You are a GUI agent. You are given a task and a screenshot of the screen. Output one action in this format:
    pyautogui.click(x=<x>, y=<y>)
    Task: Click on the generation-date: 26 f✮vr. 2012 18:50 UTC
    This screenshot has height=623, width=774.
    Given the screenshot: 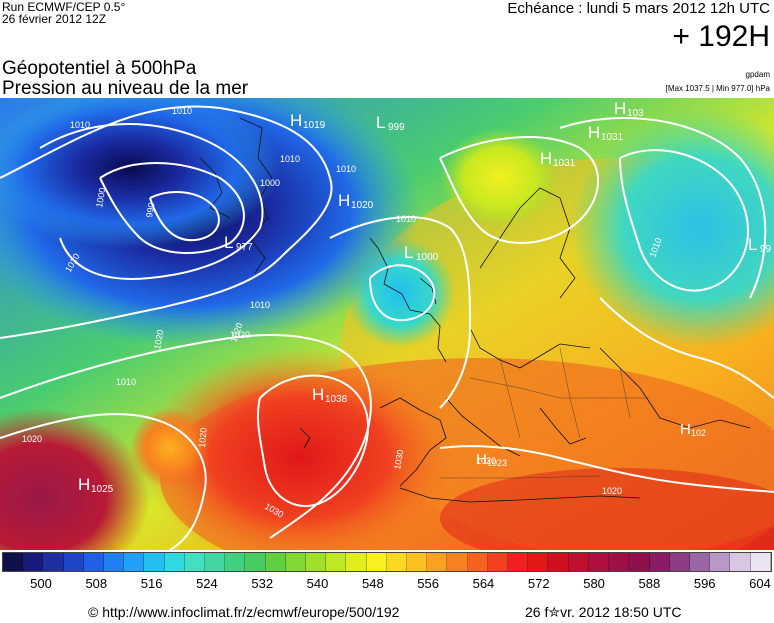 What is the action you would take?
    pyautogui.click(x=603, y=612)
    